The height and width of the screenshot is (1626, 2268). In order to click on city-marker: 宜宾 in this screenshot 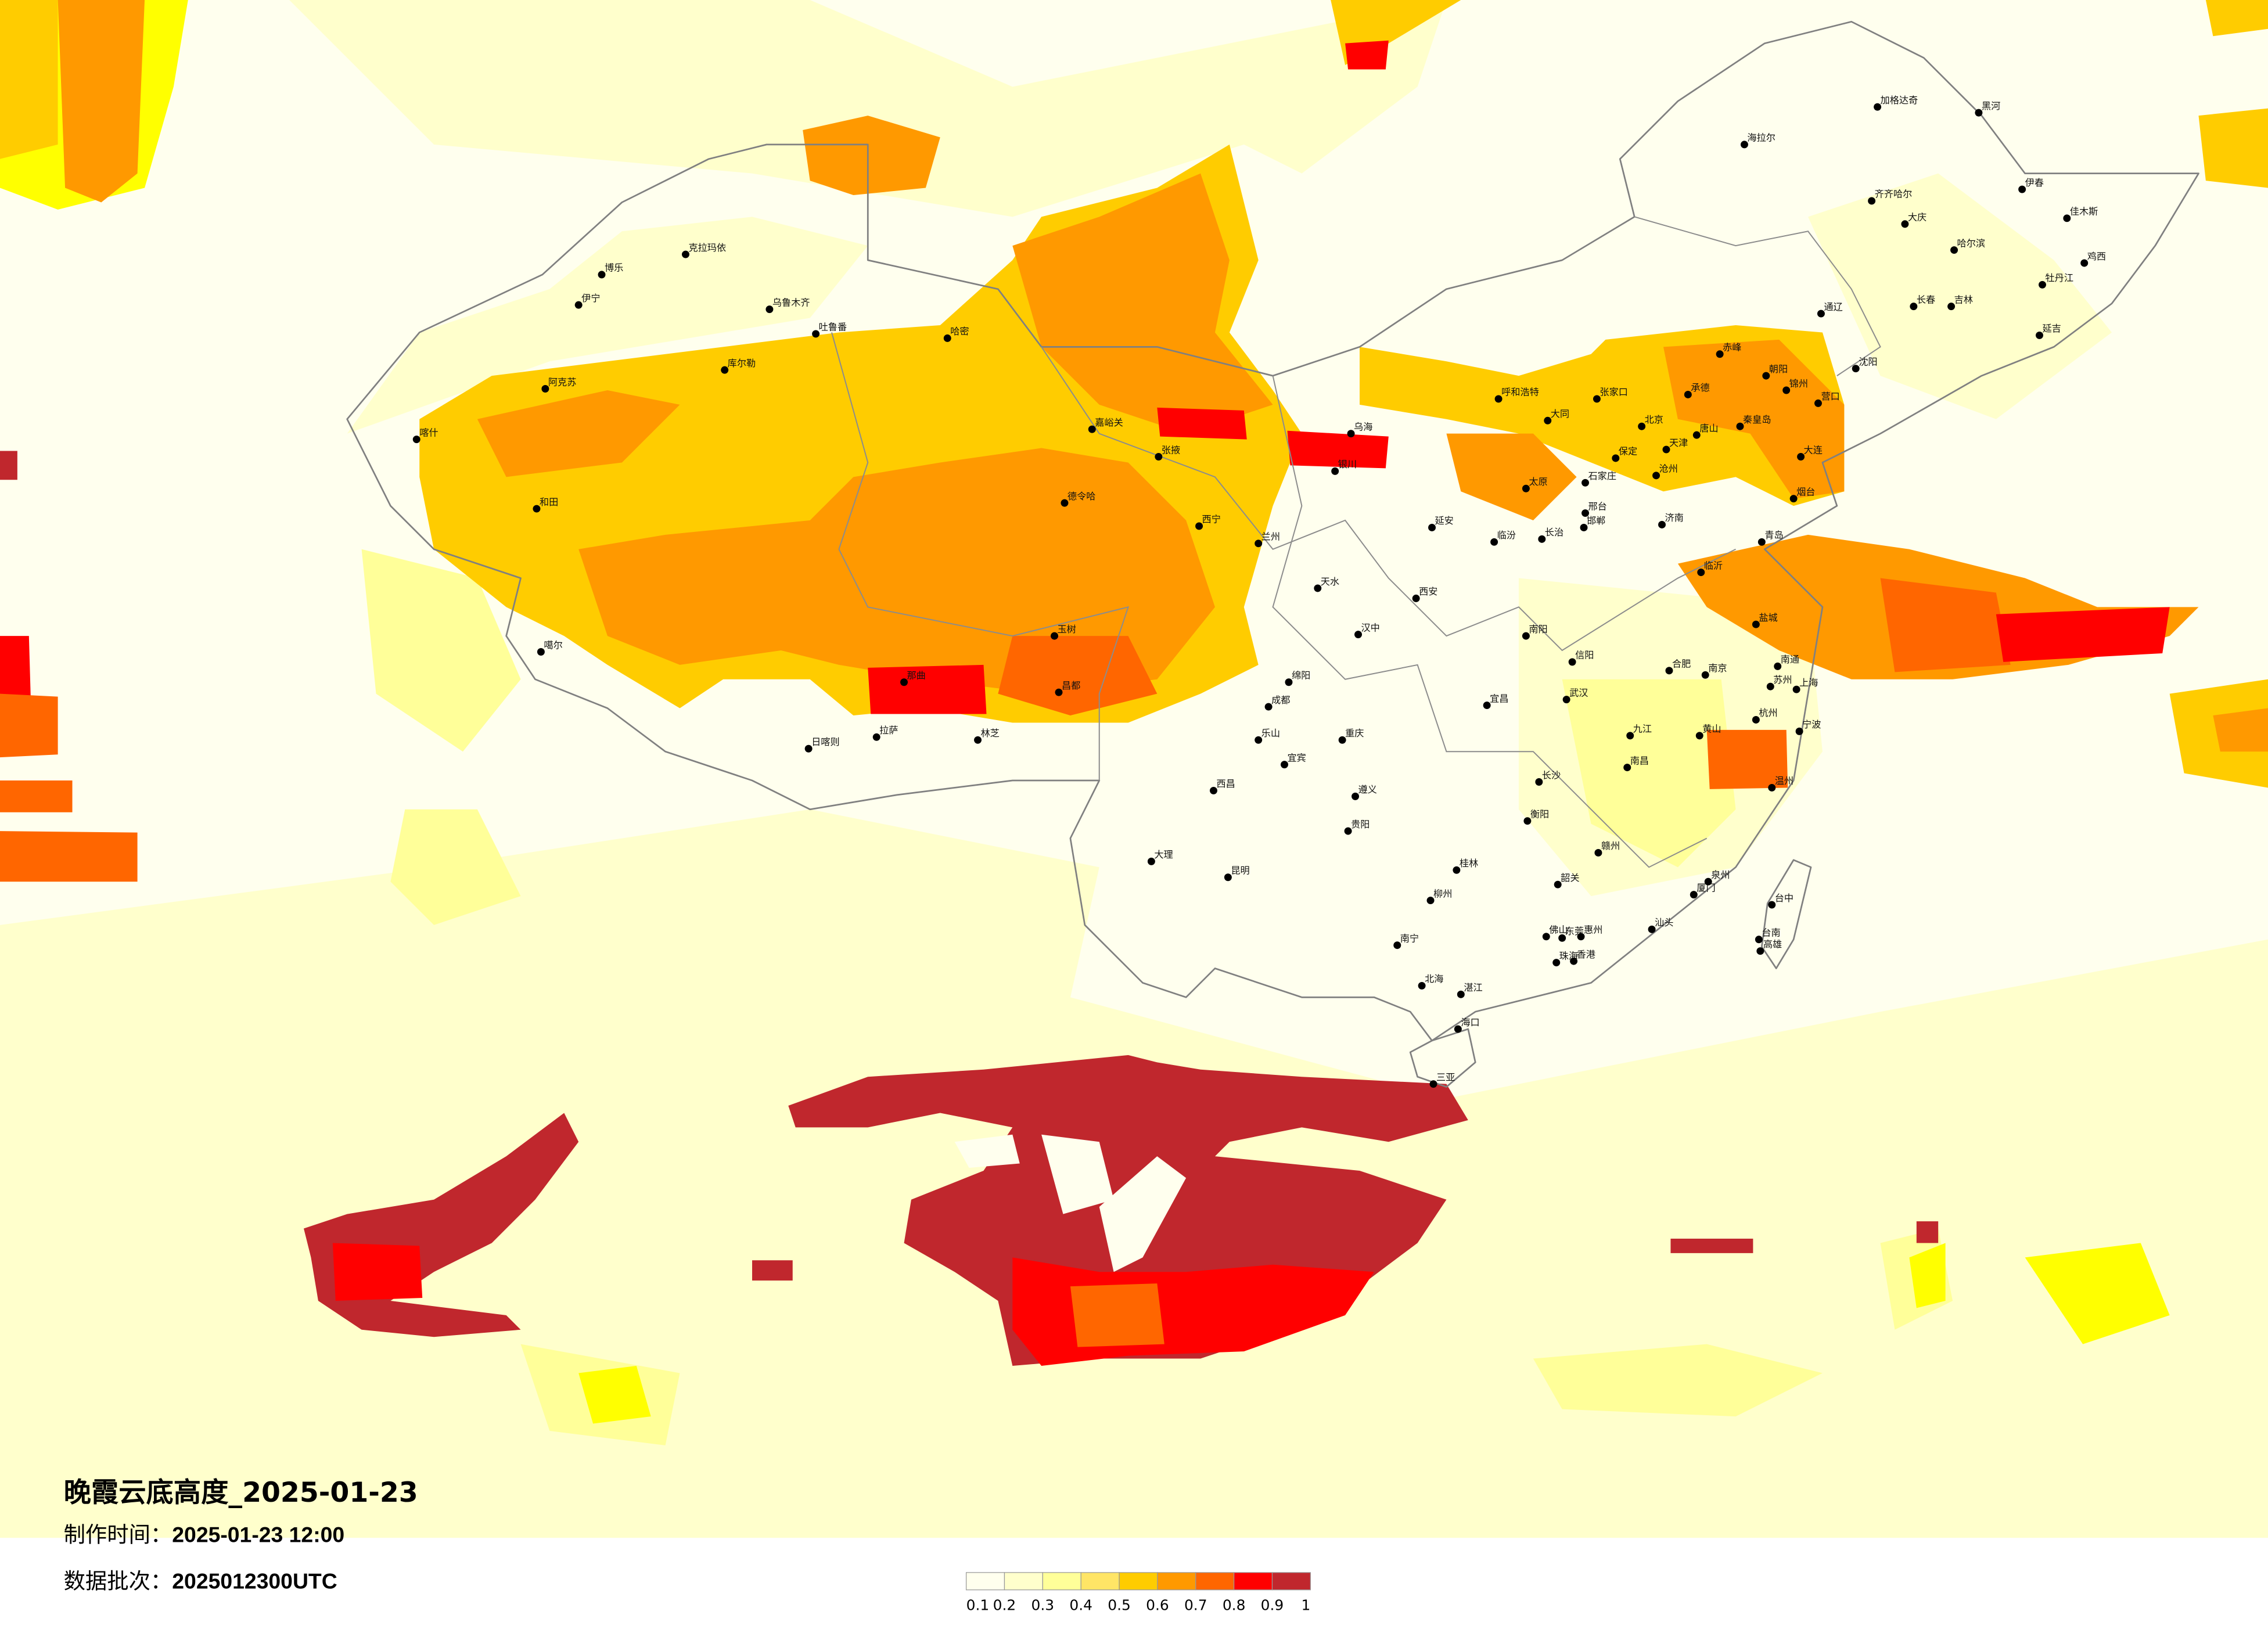, I will do `click(1293, 761)`.